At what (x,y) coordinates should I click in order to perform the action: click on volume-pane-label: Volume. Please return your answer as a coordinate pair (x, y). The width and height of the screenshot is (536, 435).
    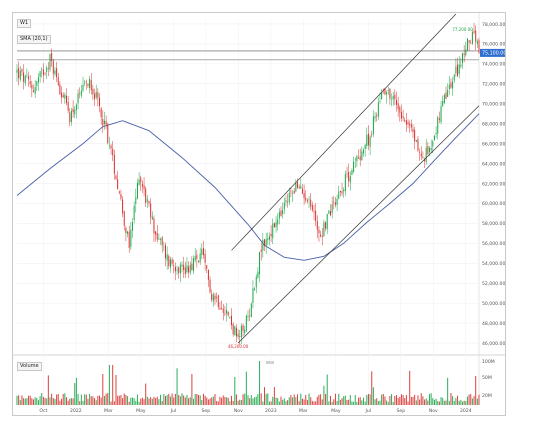
    Looking at the image, I should click on (29, 366).